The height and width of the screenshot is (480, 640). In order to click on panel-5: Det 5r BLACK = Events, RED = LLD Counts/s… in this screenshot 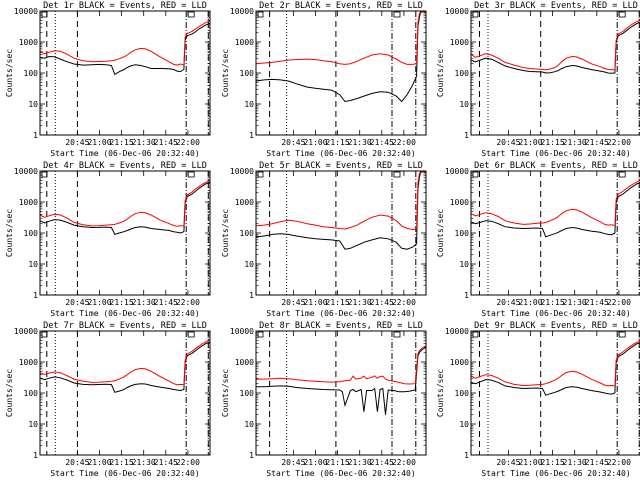, I will do `click(324, 239)`.